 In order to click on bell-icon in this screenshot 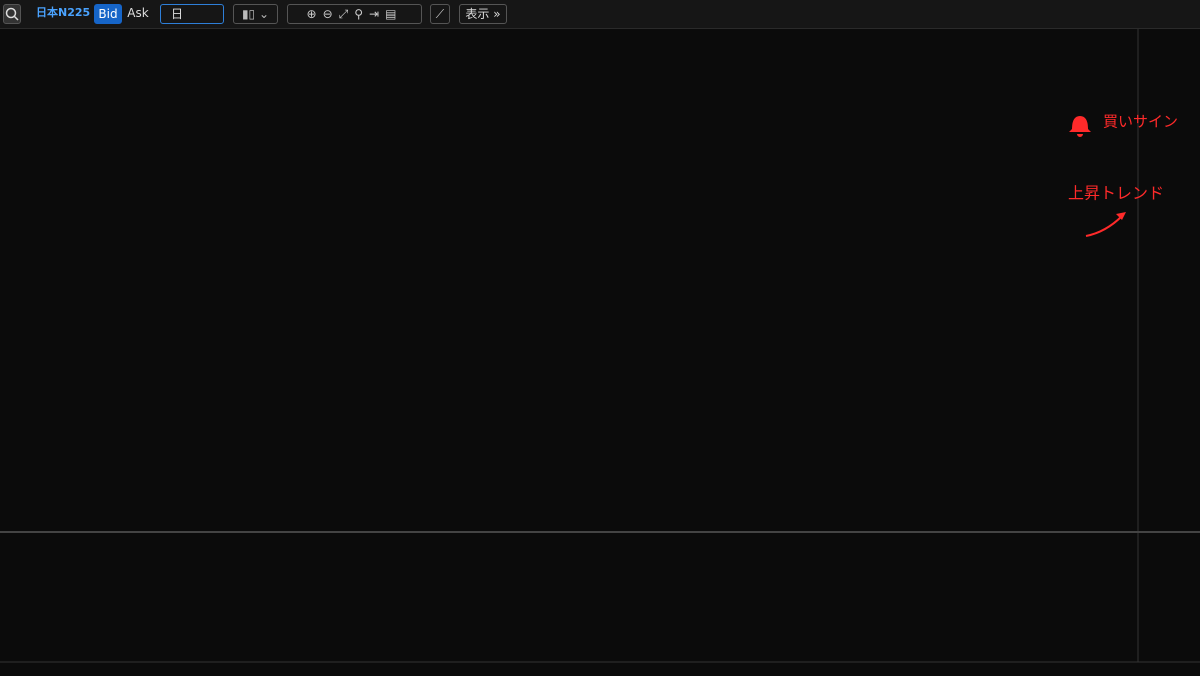, I will do `click(1080, 126)`.